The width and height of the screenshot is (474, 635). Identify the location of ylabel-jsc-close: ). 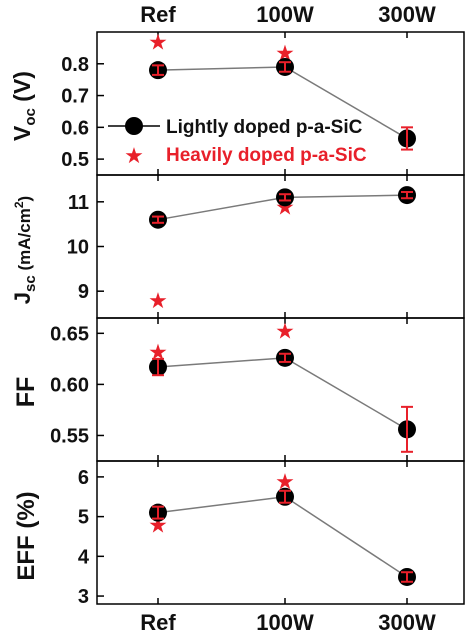
(24, 199).